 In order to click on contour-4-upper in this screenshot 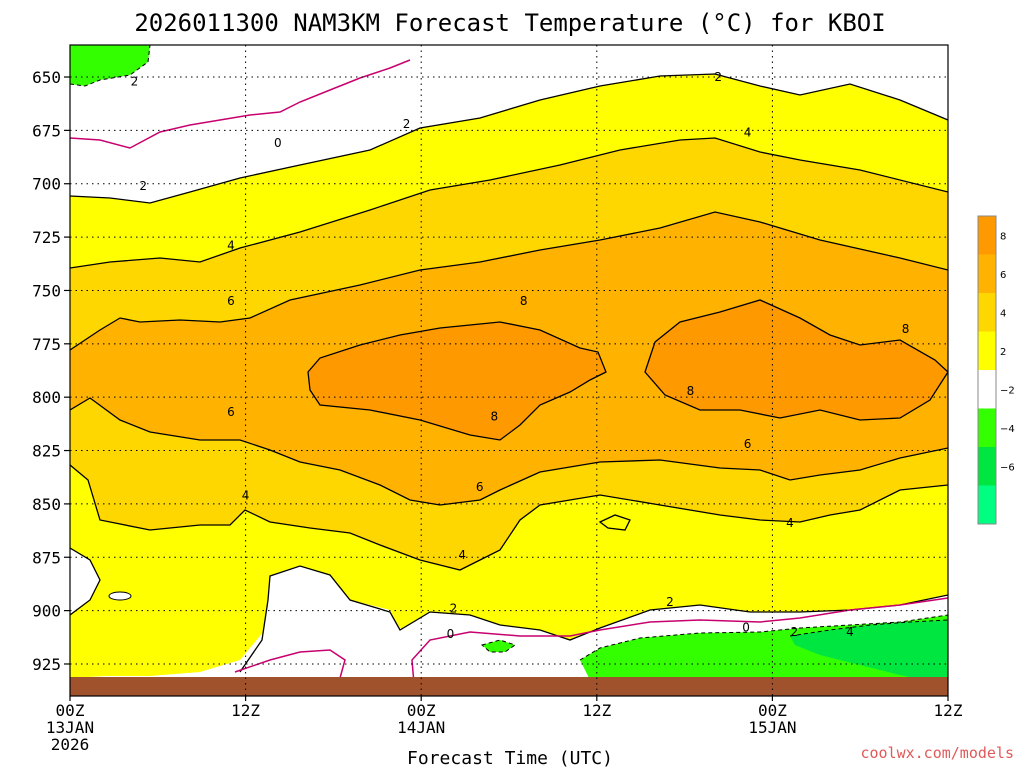, I will do `click(509, 203)`.